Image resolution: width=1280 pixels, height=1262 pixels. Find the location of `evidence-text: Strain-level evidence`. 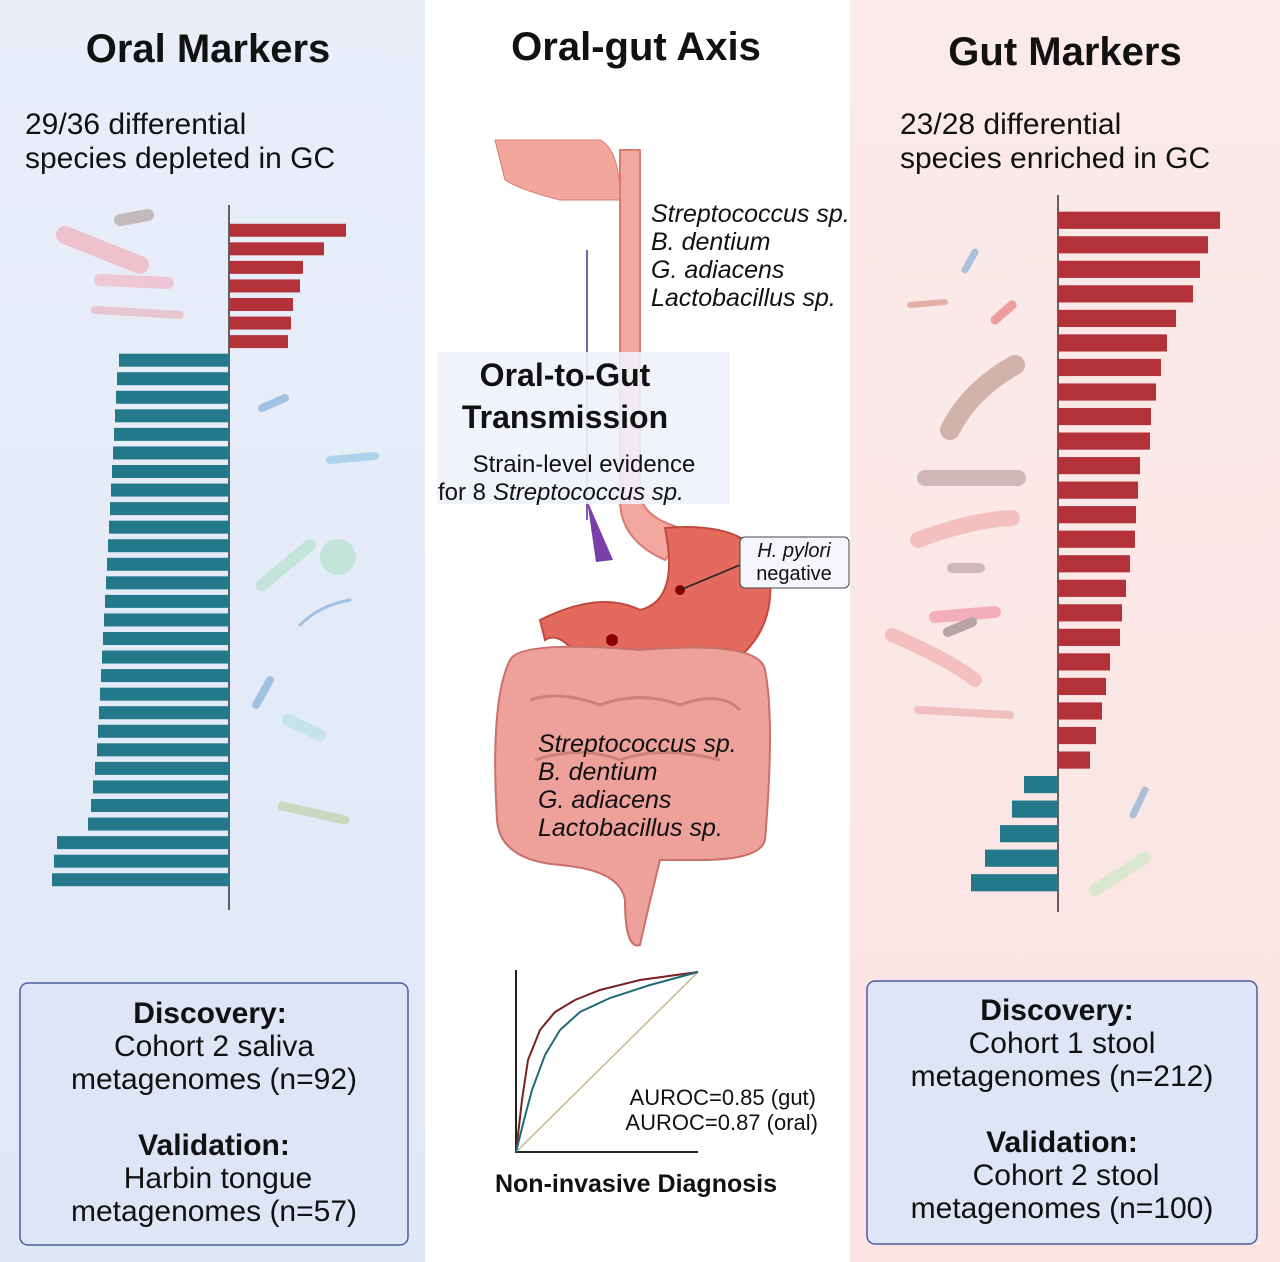

evidence-text: Strain-level evidence is located at coordinates (584, 464).